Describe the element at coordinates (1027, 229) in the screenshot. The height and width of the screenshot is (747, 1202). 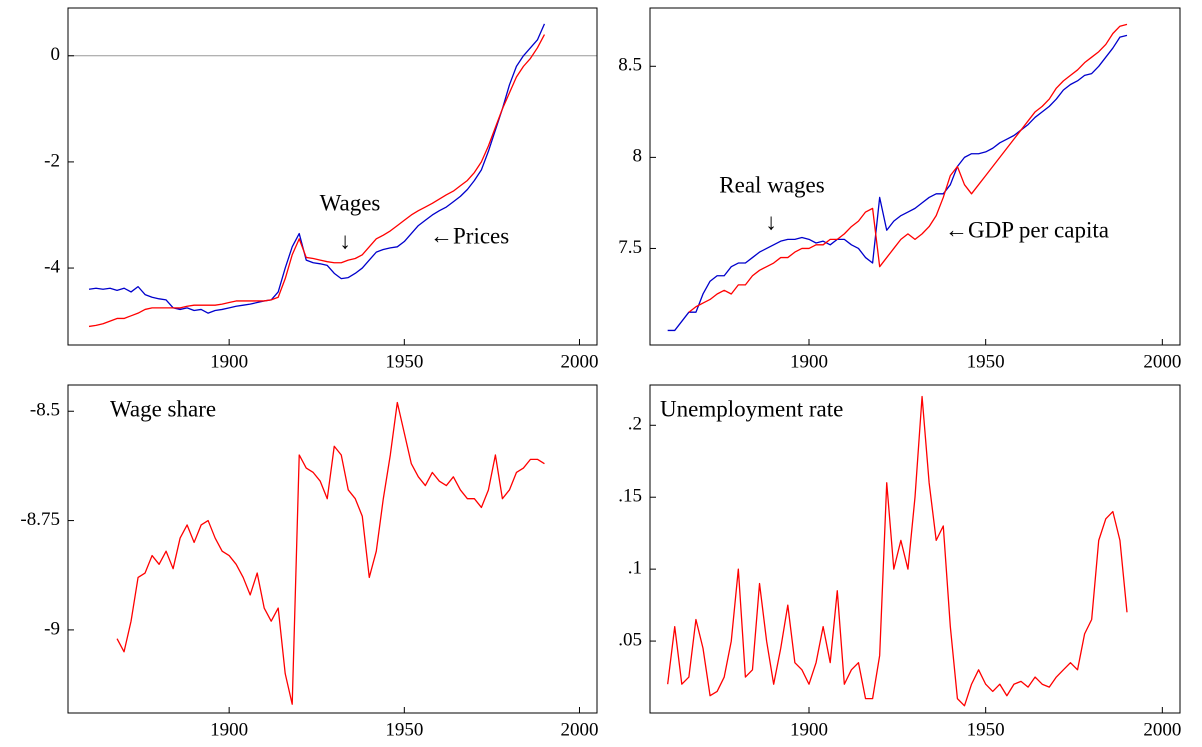
I see `annotation: ←GDP per capita` at that location.